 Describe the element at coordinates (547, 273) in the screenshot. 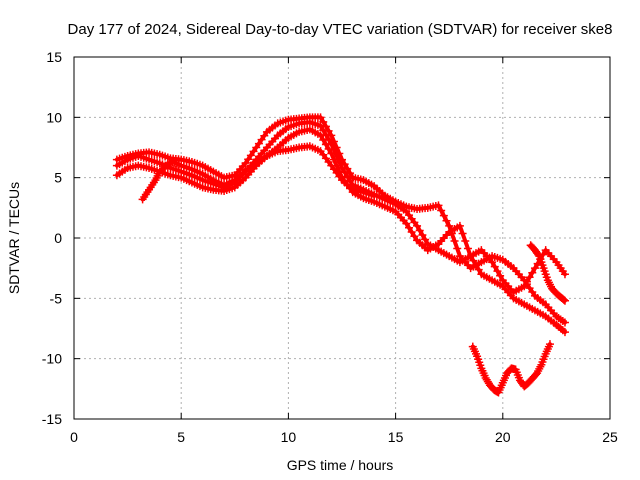

I see `series-track-f` at that location.